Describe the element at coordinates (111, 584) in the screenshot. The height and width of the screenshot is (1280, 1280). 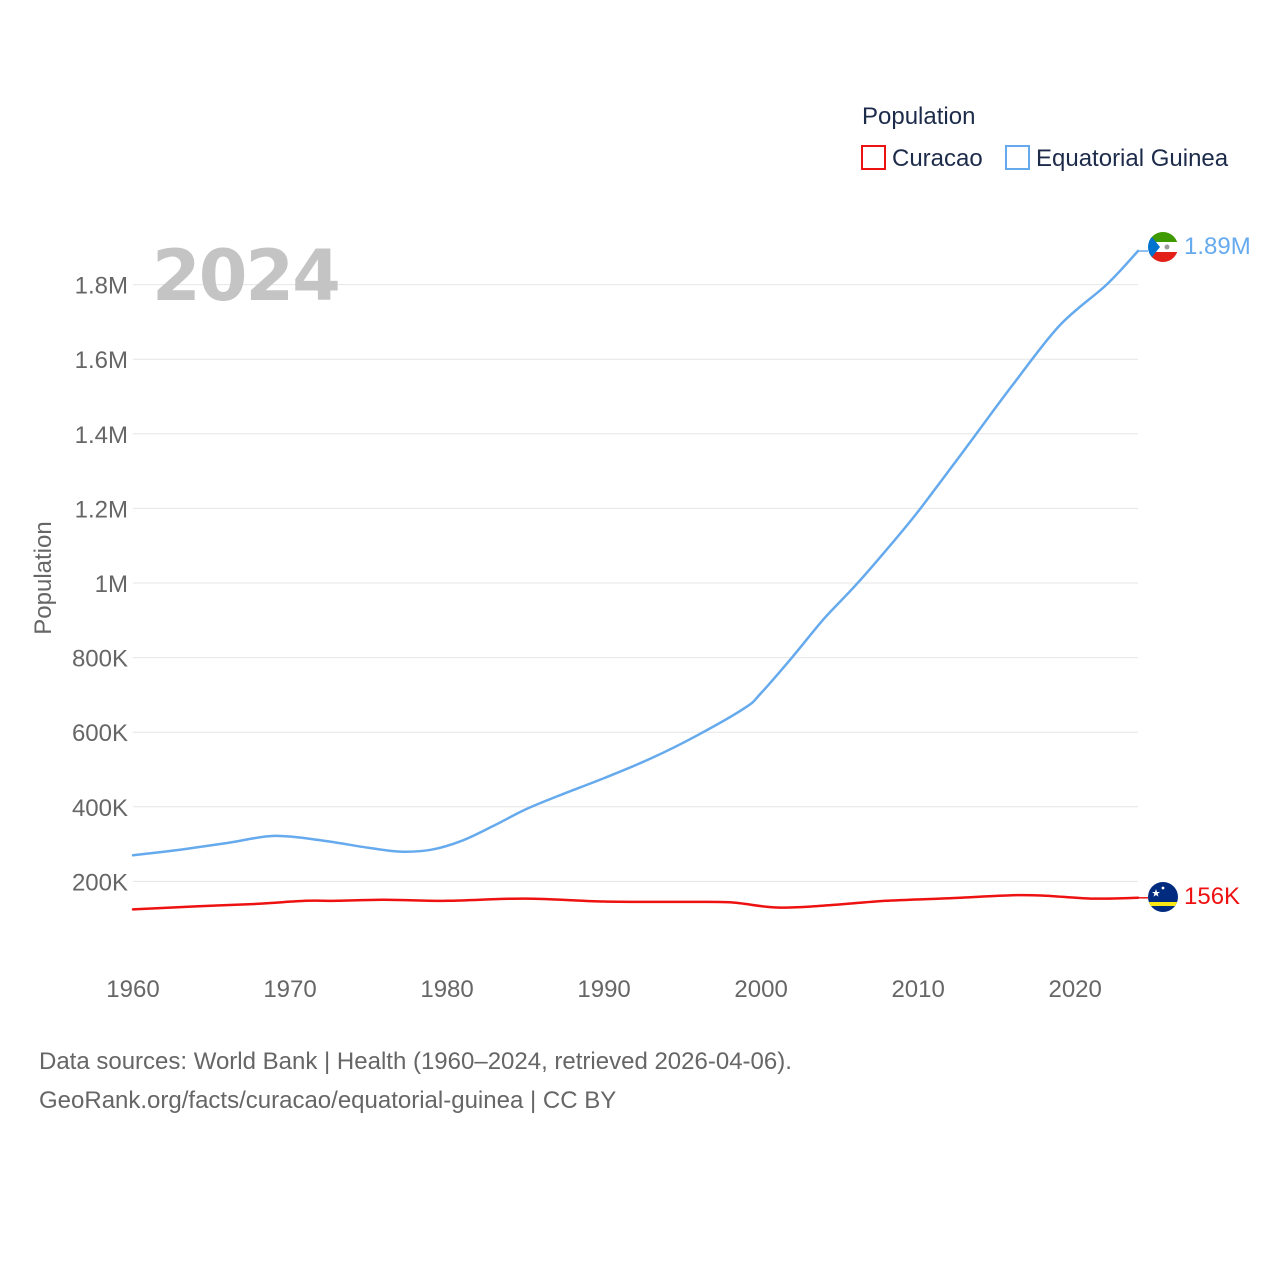
I see `y-tick-label: 1M` at that location.